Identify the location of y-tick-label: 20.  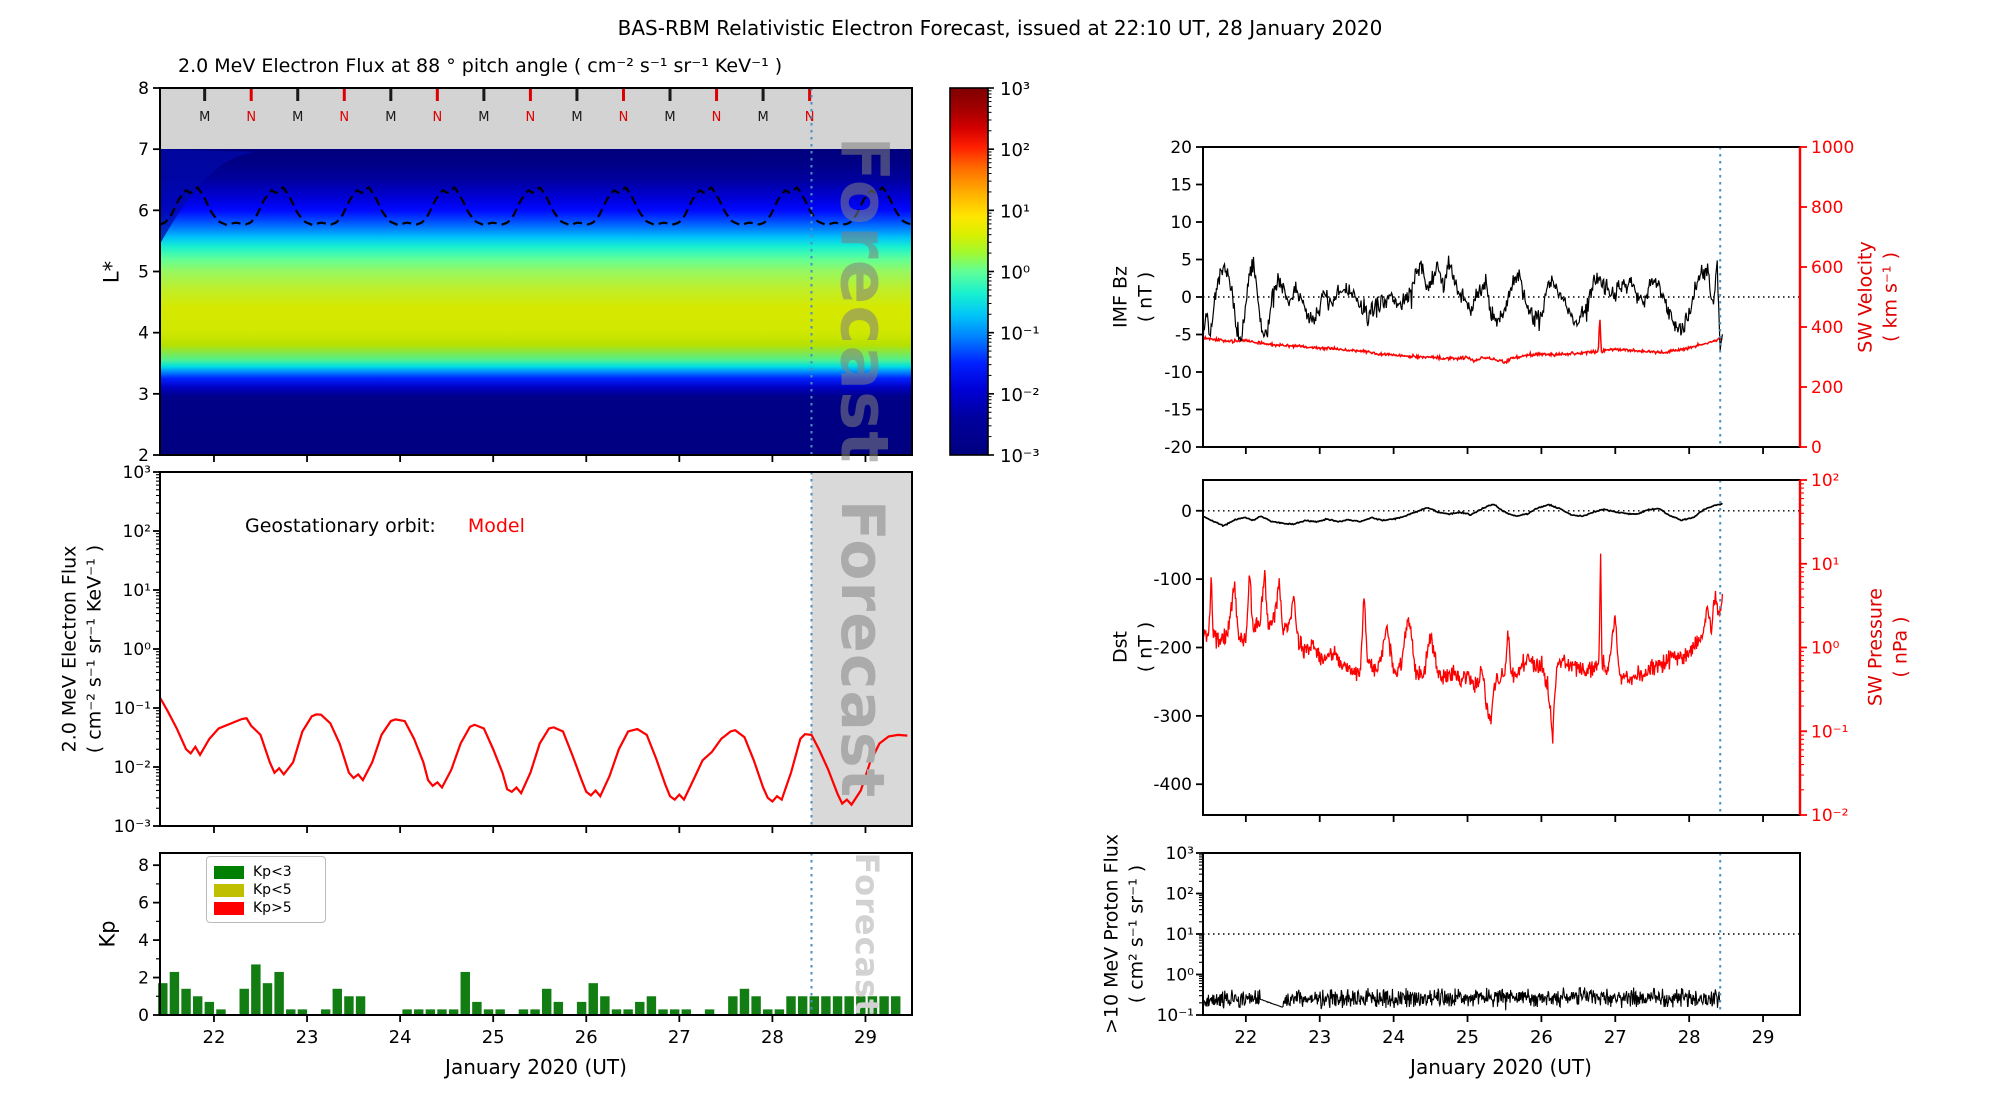
(1181, 148).